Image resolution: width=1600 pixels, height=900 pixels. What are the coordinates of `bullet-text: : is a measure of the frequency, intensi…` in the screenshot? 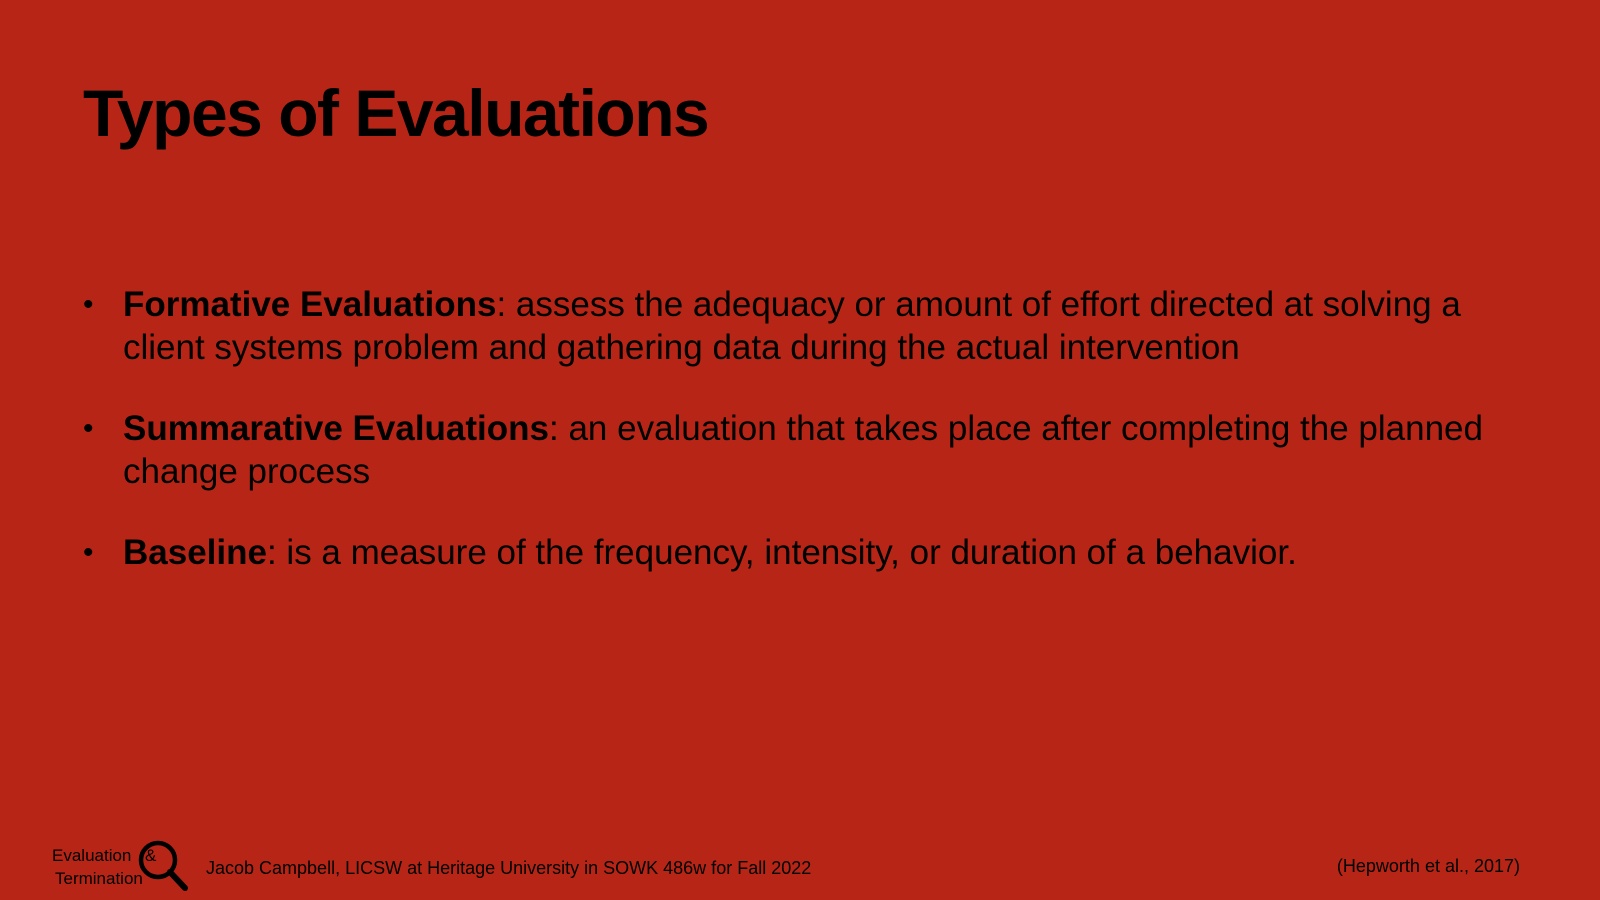 It's located at (781, 552).